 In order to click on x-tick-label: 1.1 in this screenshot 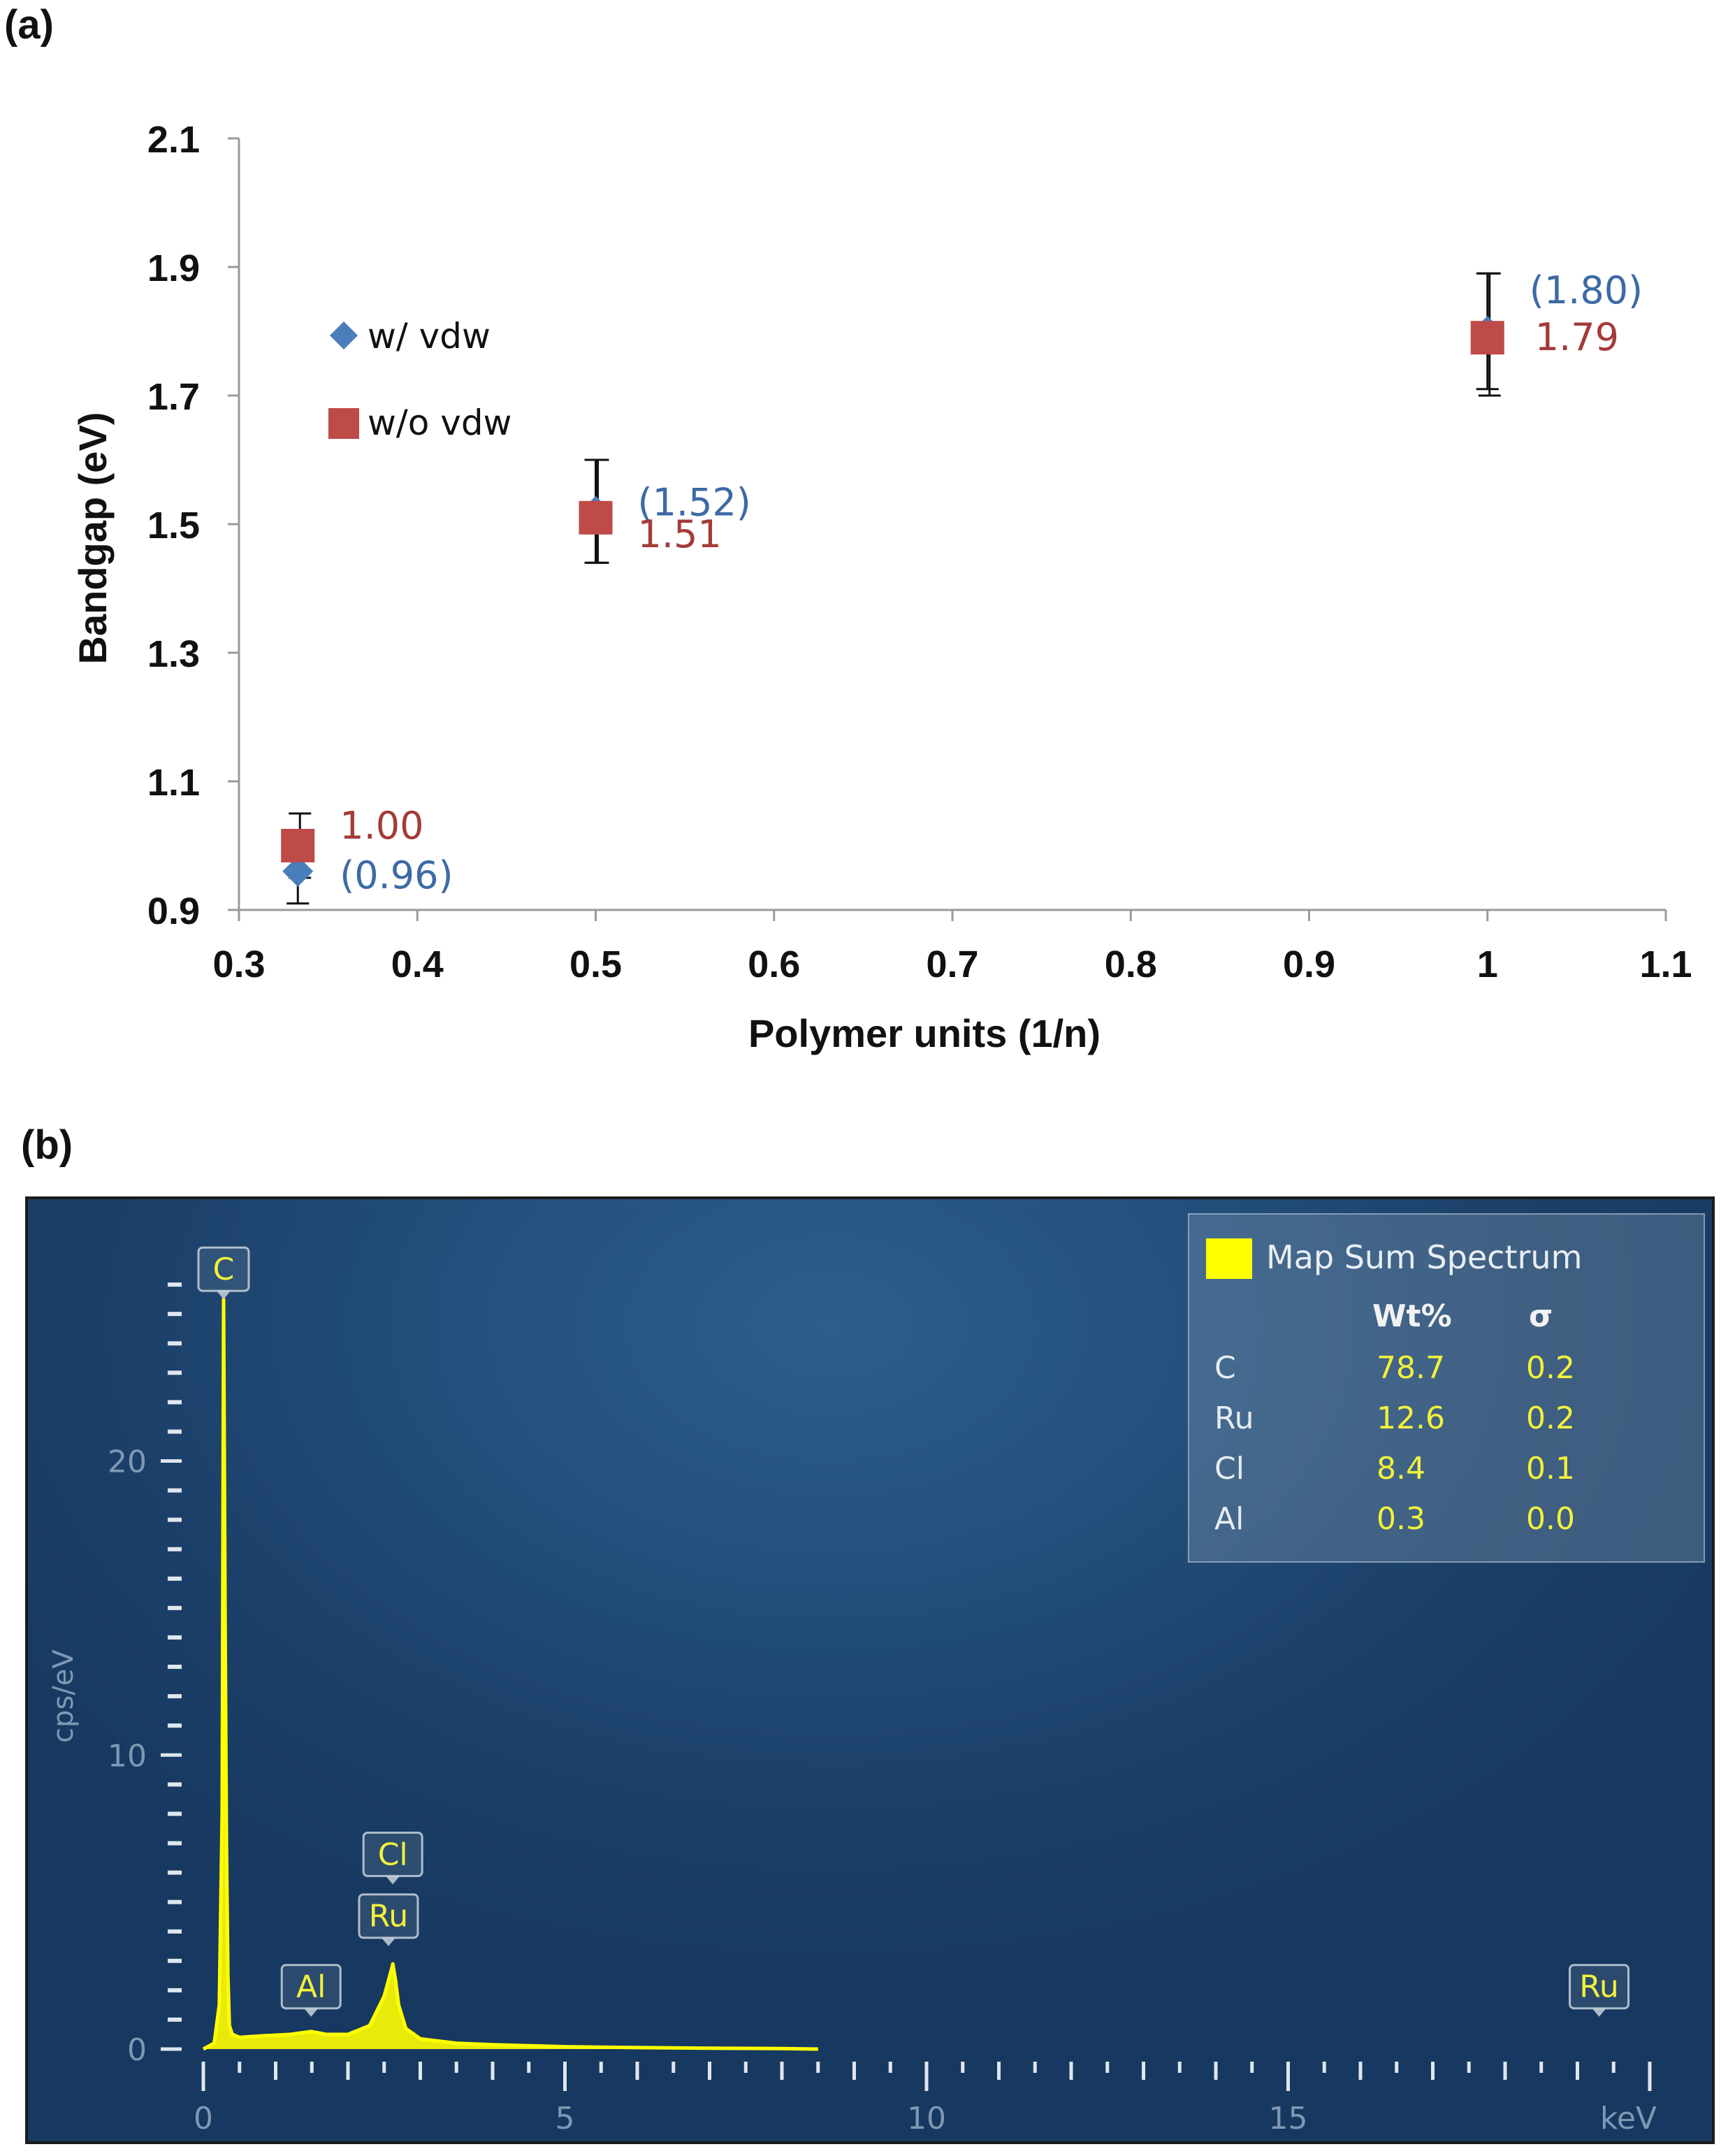, I will do `click(1665, 964)`.